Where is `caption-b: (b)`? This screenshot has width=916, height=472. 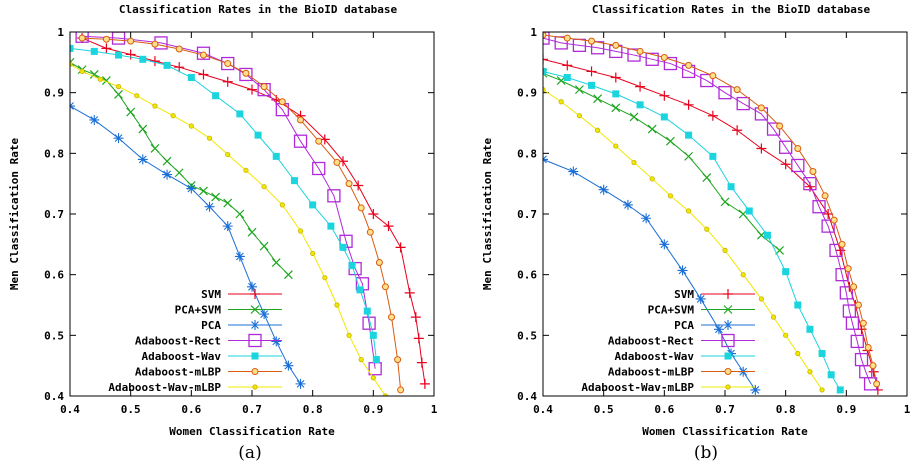 caption-b: (b) is located at coordinates (706, 453).